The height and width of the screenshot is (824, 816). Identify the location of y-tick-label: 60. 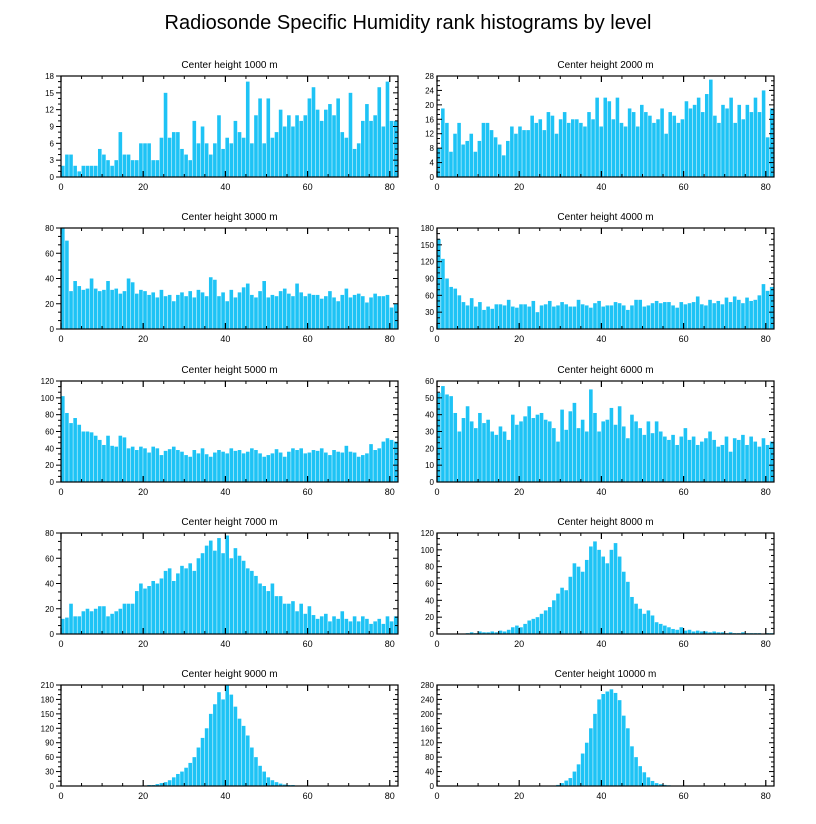
(49, 253).